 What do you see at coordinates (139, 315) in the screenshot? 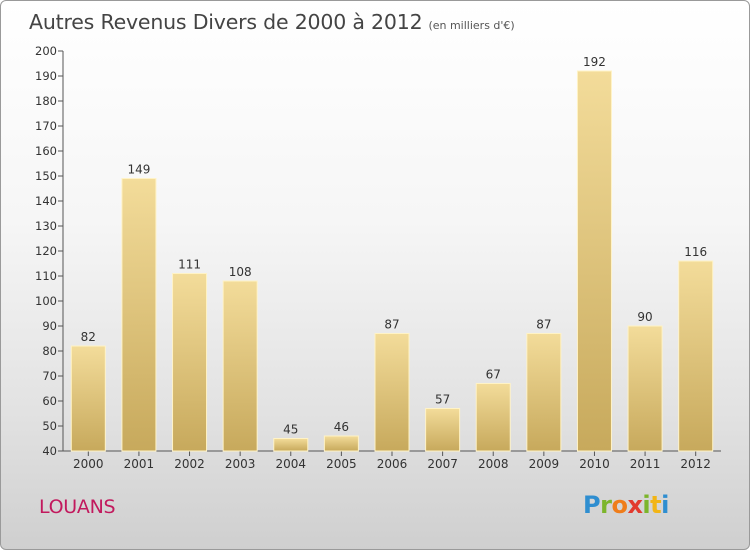
I see `bar-2001` at bounding box center [139, 315].